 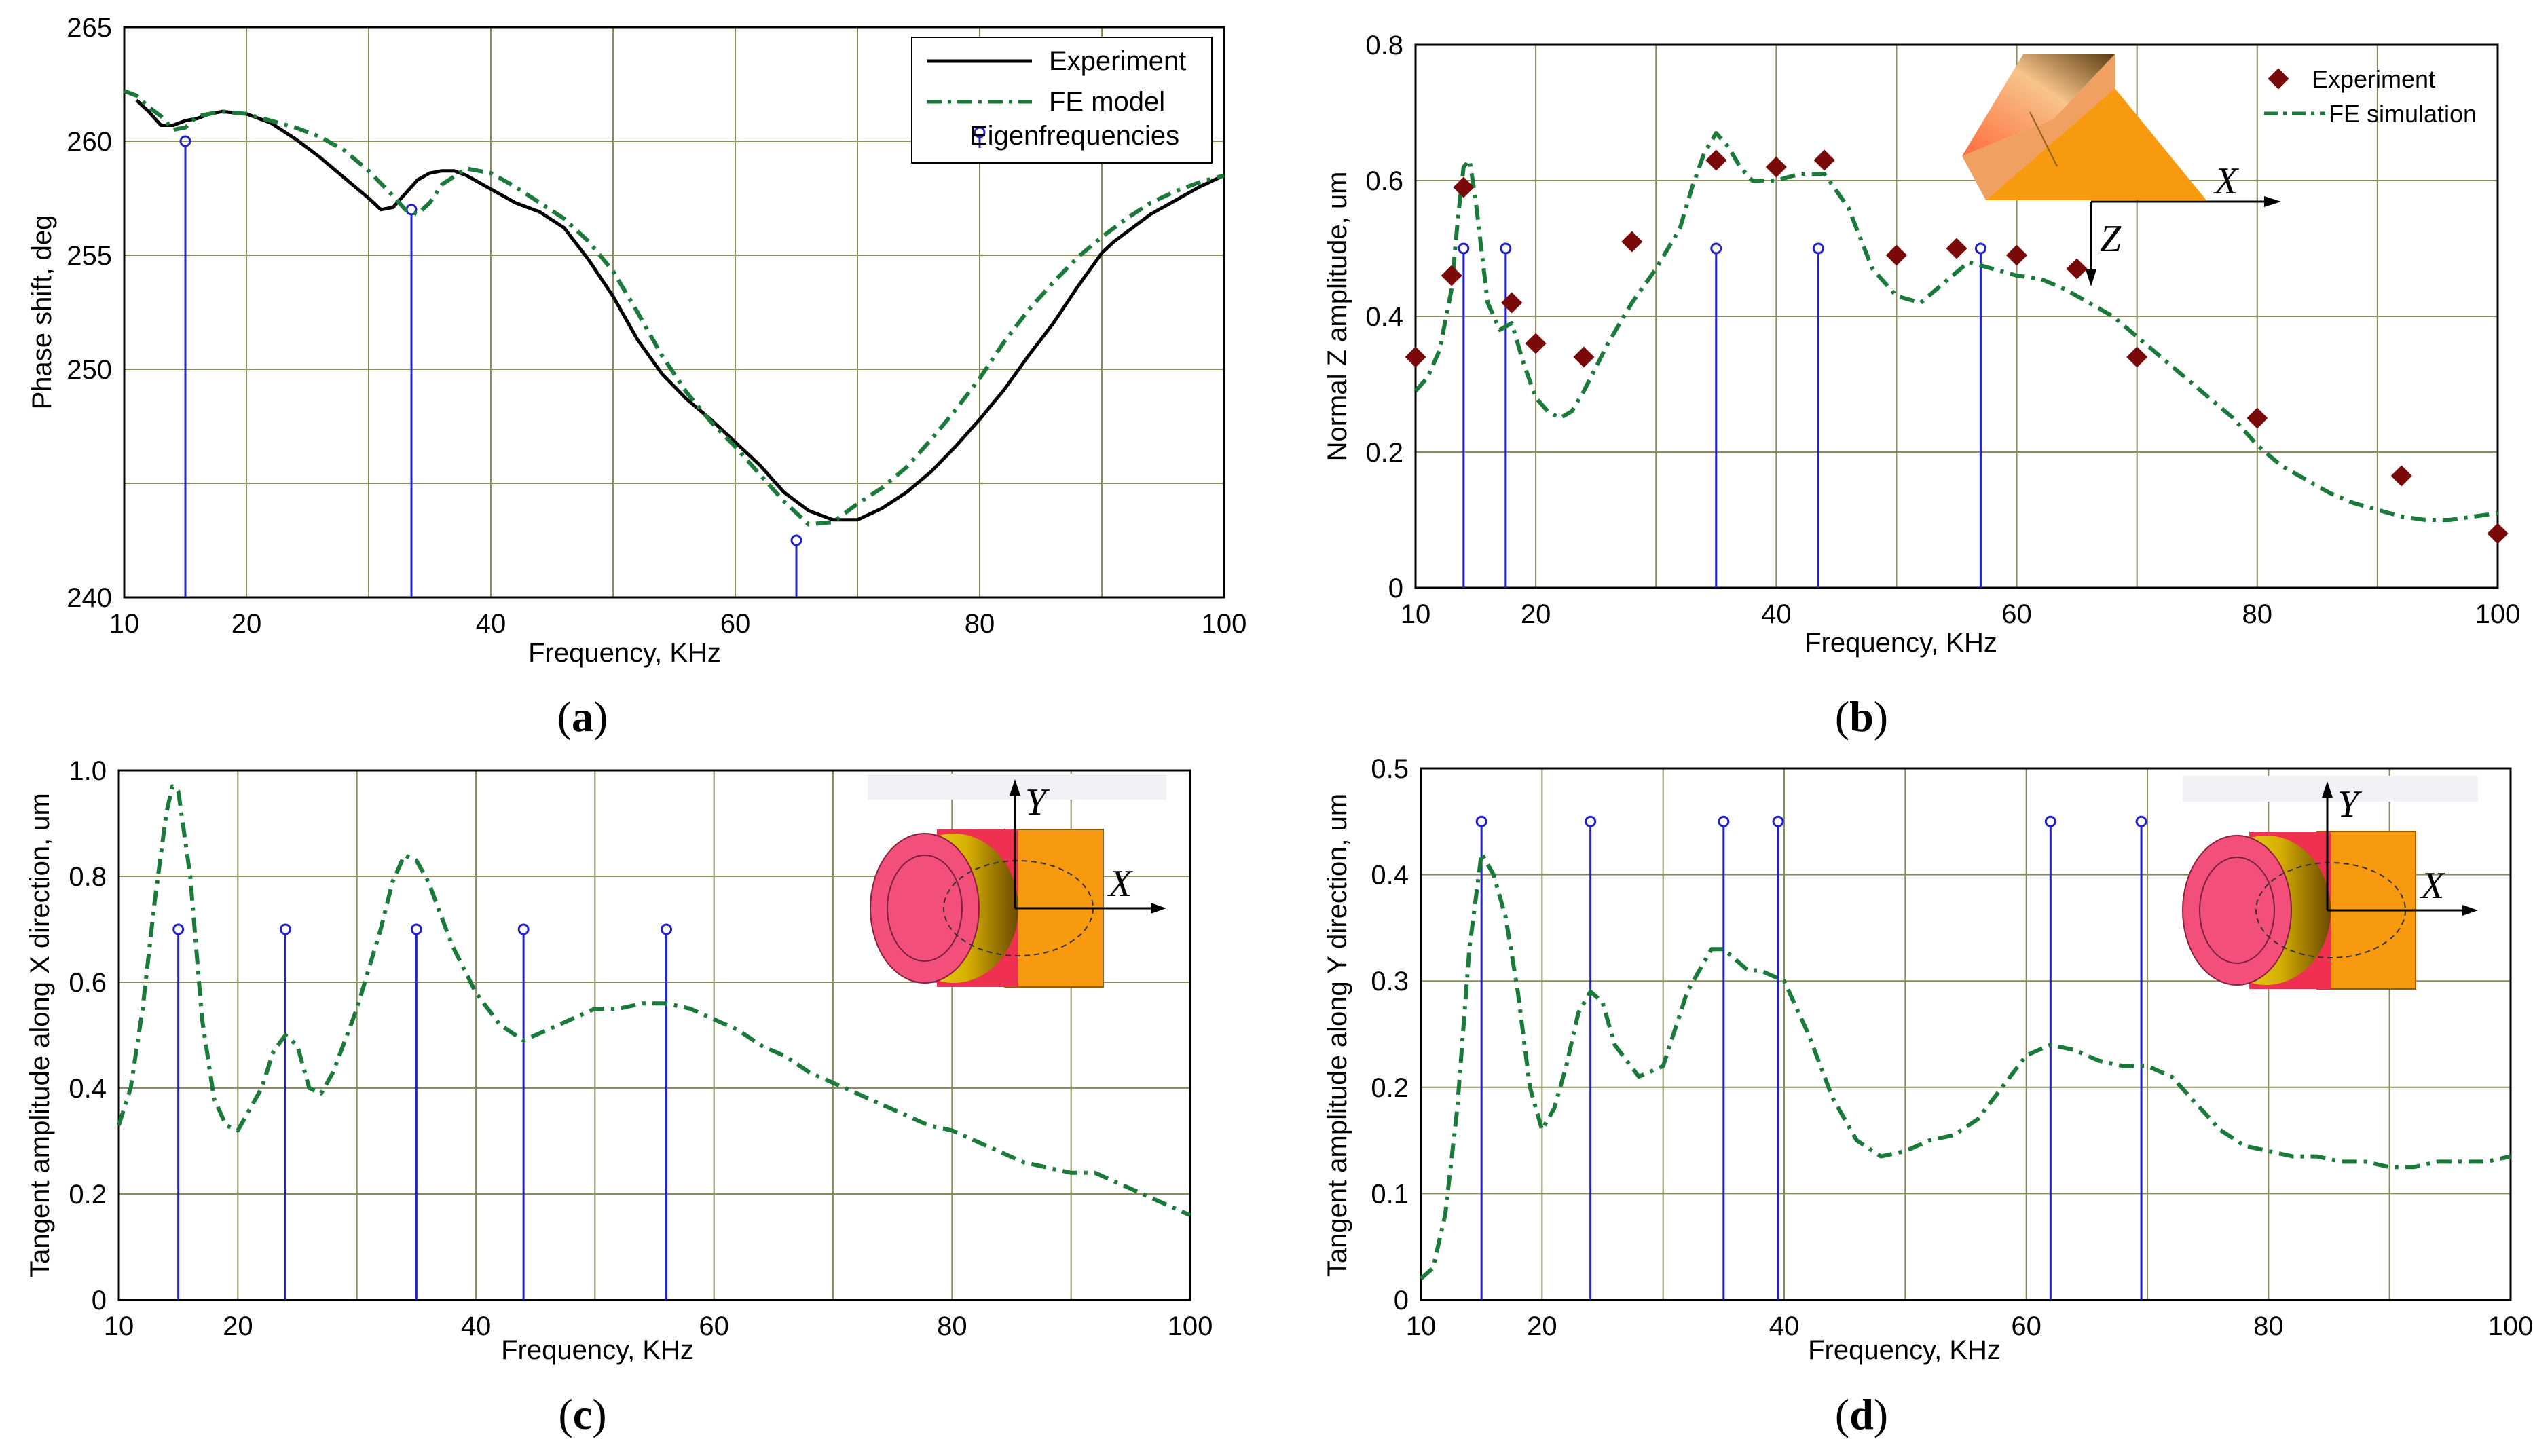 What do you see at coordinates (2111, 239) in the screenshot?
I see `z-axis-letter: Z` at bounding box center [2111, 239].